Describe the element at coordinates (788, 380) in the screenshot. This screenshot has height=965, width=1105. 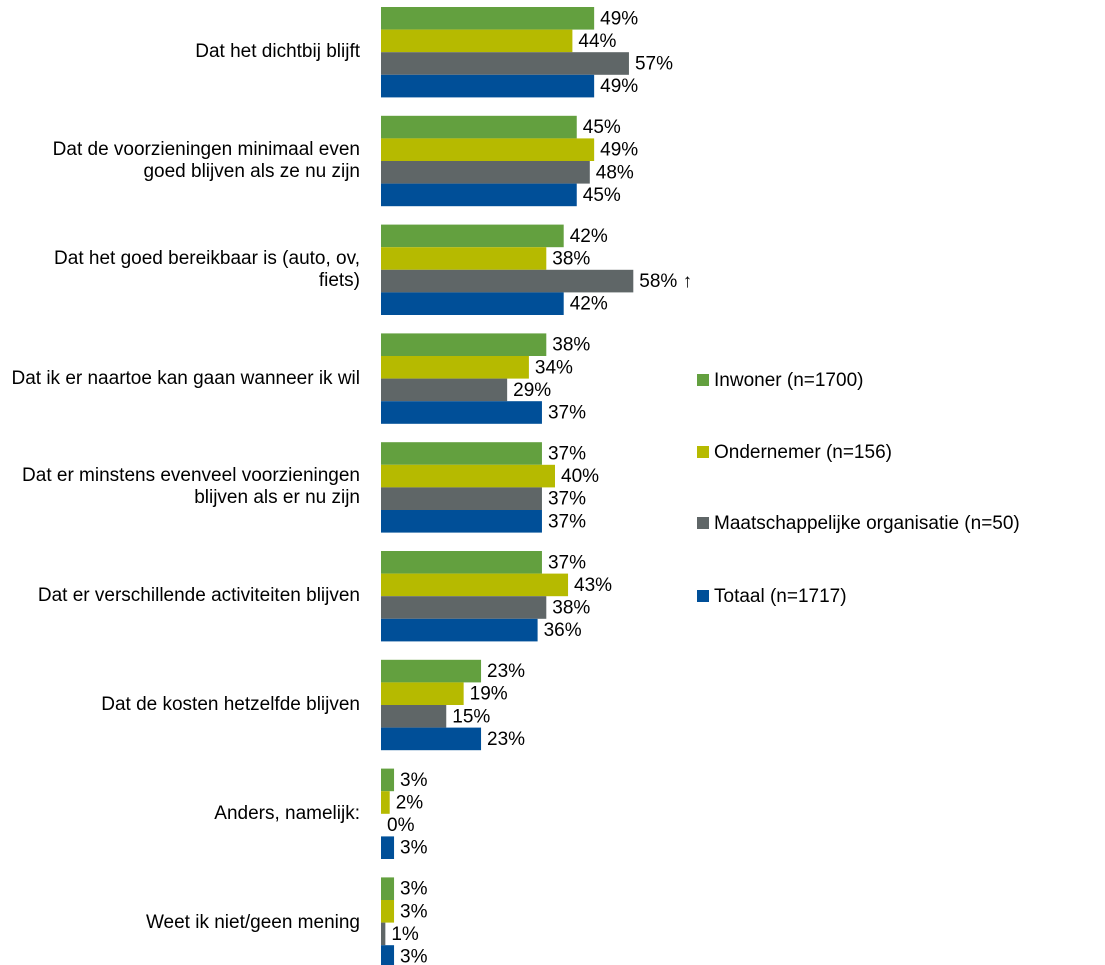
I see `legend-label: Inwoner (n=1700)` at that location.